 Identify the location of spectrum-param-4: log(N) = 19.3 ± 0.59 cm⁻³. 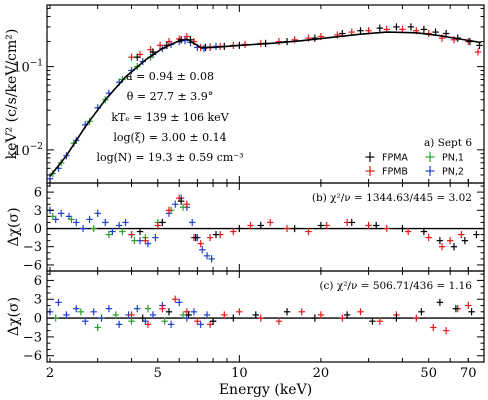
(169, 157).